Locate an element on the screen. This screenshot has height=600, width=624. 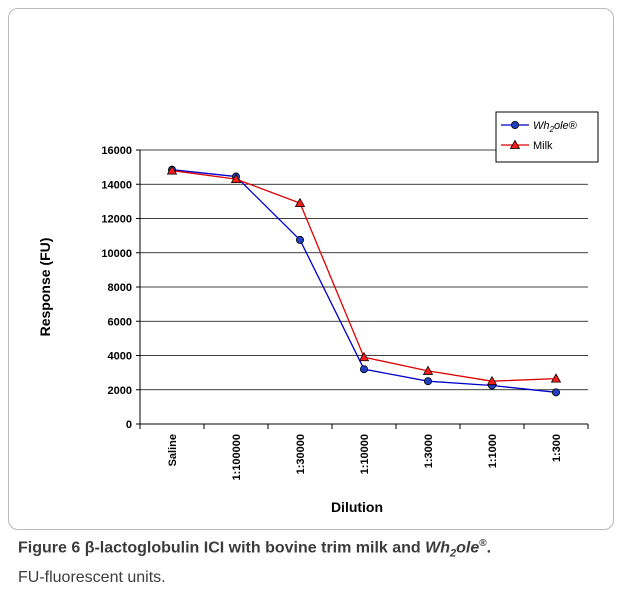
caption-note: FU-fluorescent units. is located at coordinates (92, 577).